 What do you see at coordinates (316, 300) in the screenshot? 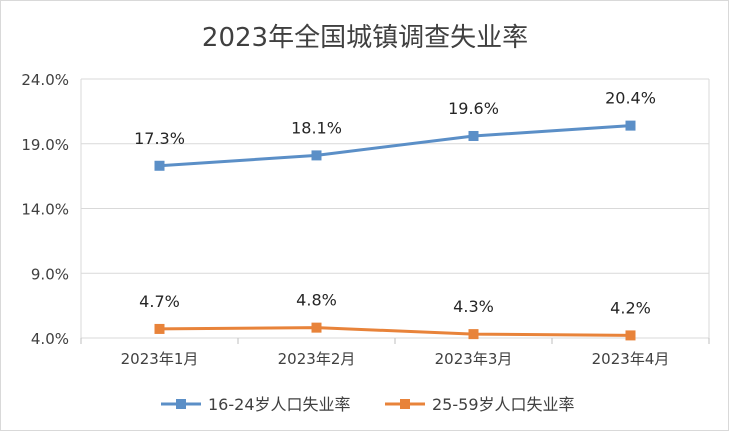
I see `data-label: 4.8%` at bounding box center [316, 300].